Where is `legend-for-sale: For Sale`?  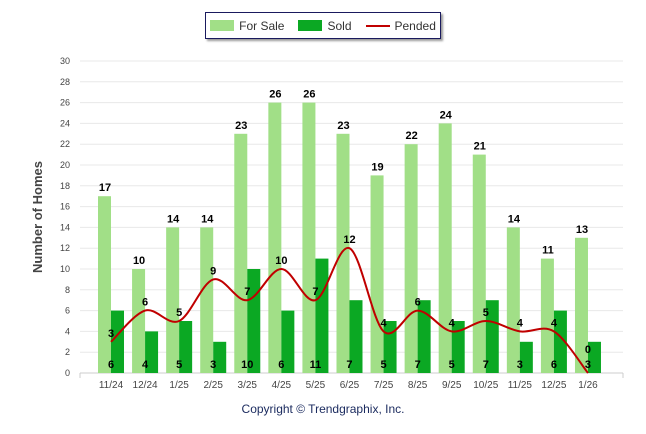
legend-for-sale: For Sale is located at coordinates (247, 26).